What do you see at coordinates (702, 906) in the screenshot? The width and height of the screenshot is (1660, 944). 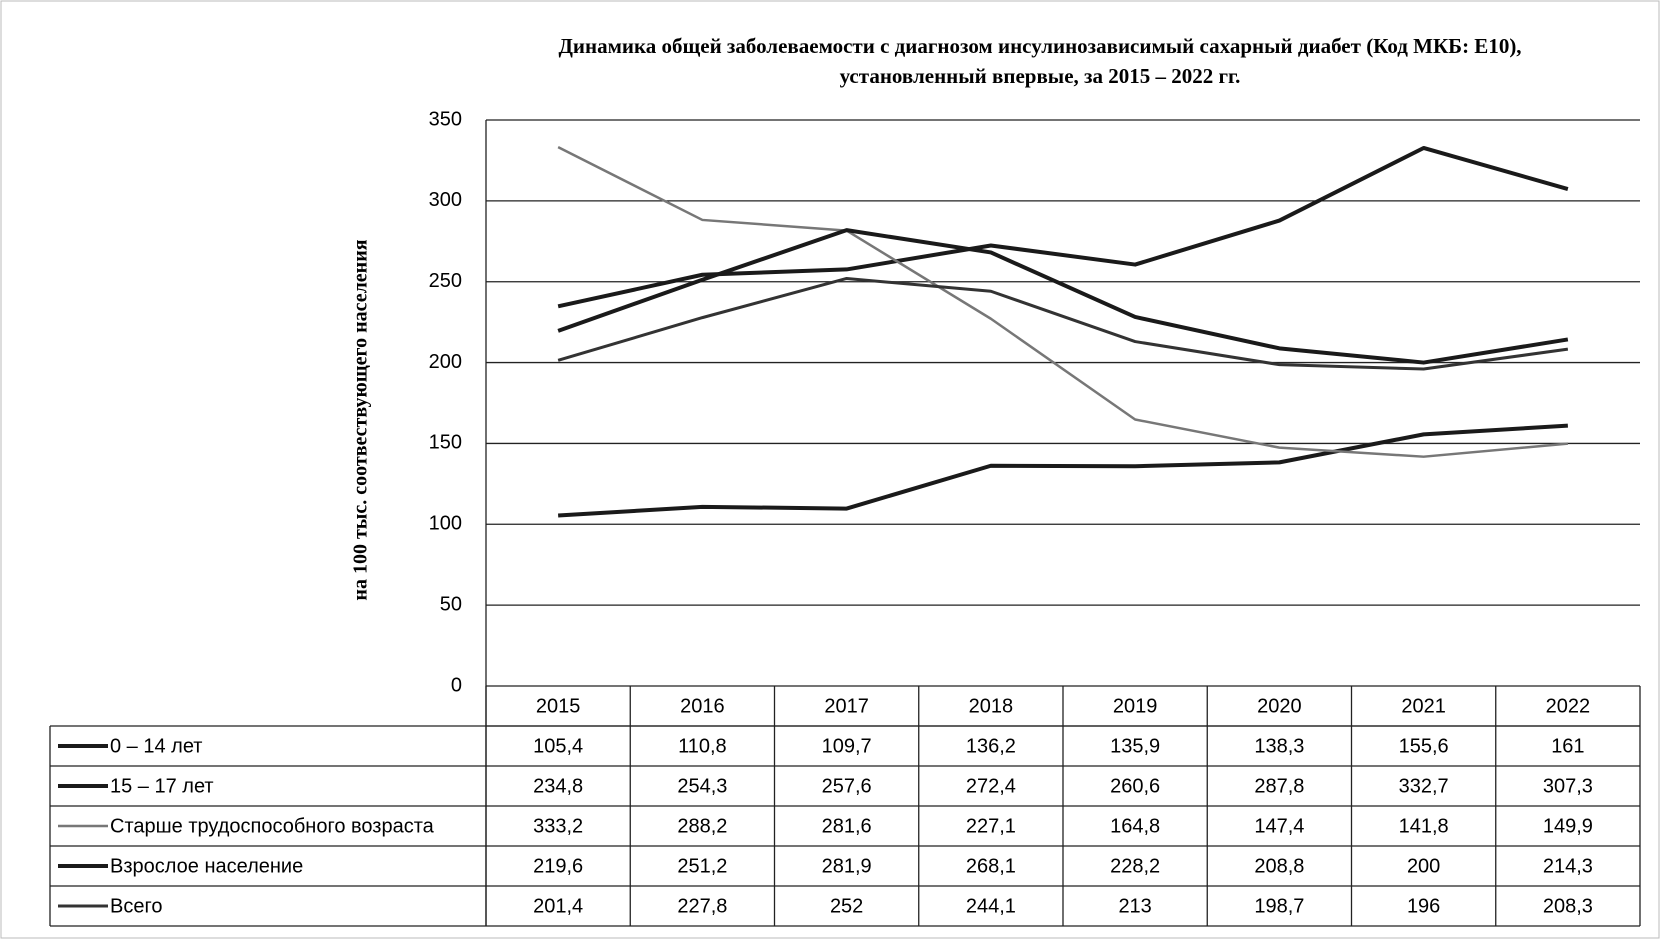 I see `table-value: 227,8` at bounding box center [702, 906].